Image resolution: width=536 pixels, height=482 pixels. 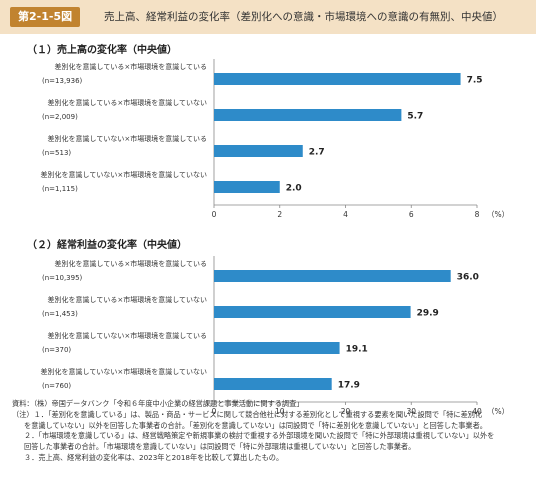 I want to click on note-3: ３．売上高、経常利益の変化率は、2023年と2018年を比較して算出したもの。, so click(x=154, y=457).